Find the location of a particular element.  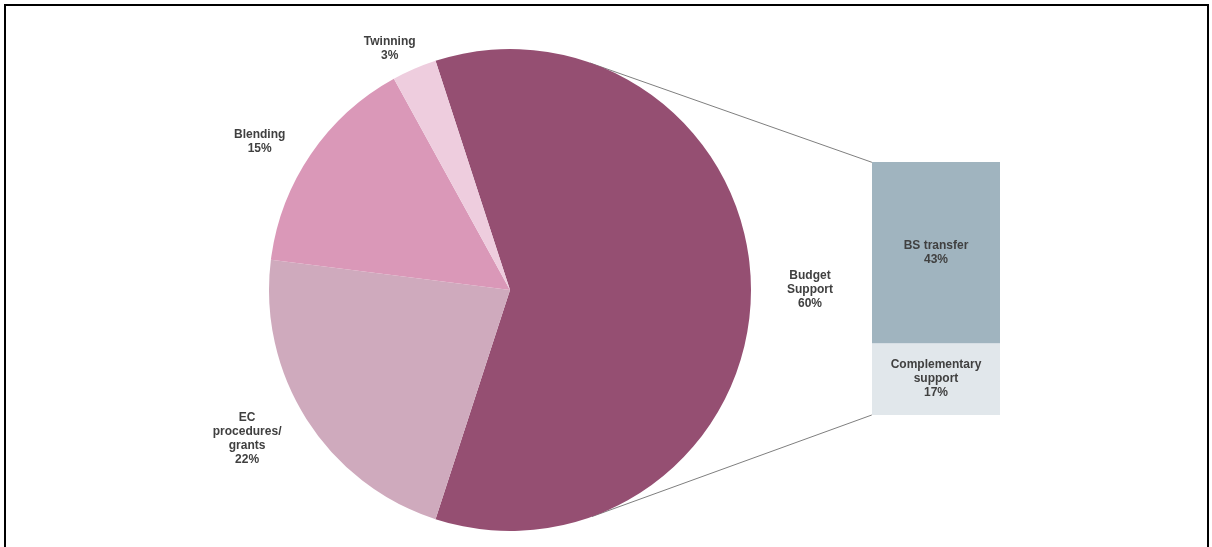

slice-label: Blending is located at coordinates (260, 134).